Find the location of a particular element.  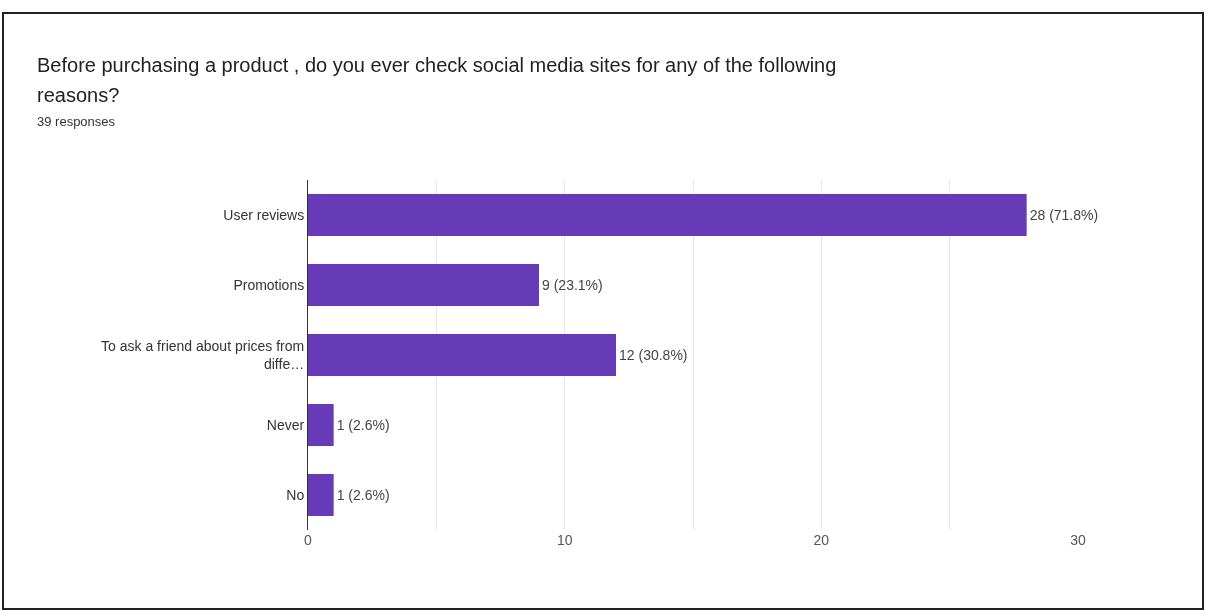

y-tick-label: No is located at coordinates (295, 494).